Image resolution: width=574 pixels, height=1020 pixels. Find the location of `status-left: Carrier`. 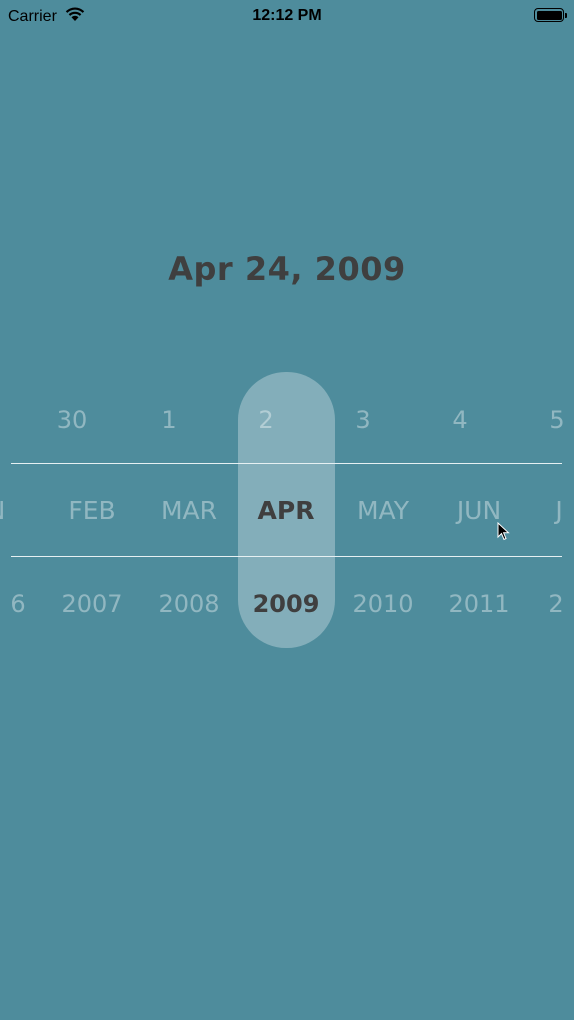

status-left: Carrier is located at coordinates (46, 17).